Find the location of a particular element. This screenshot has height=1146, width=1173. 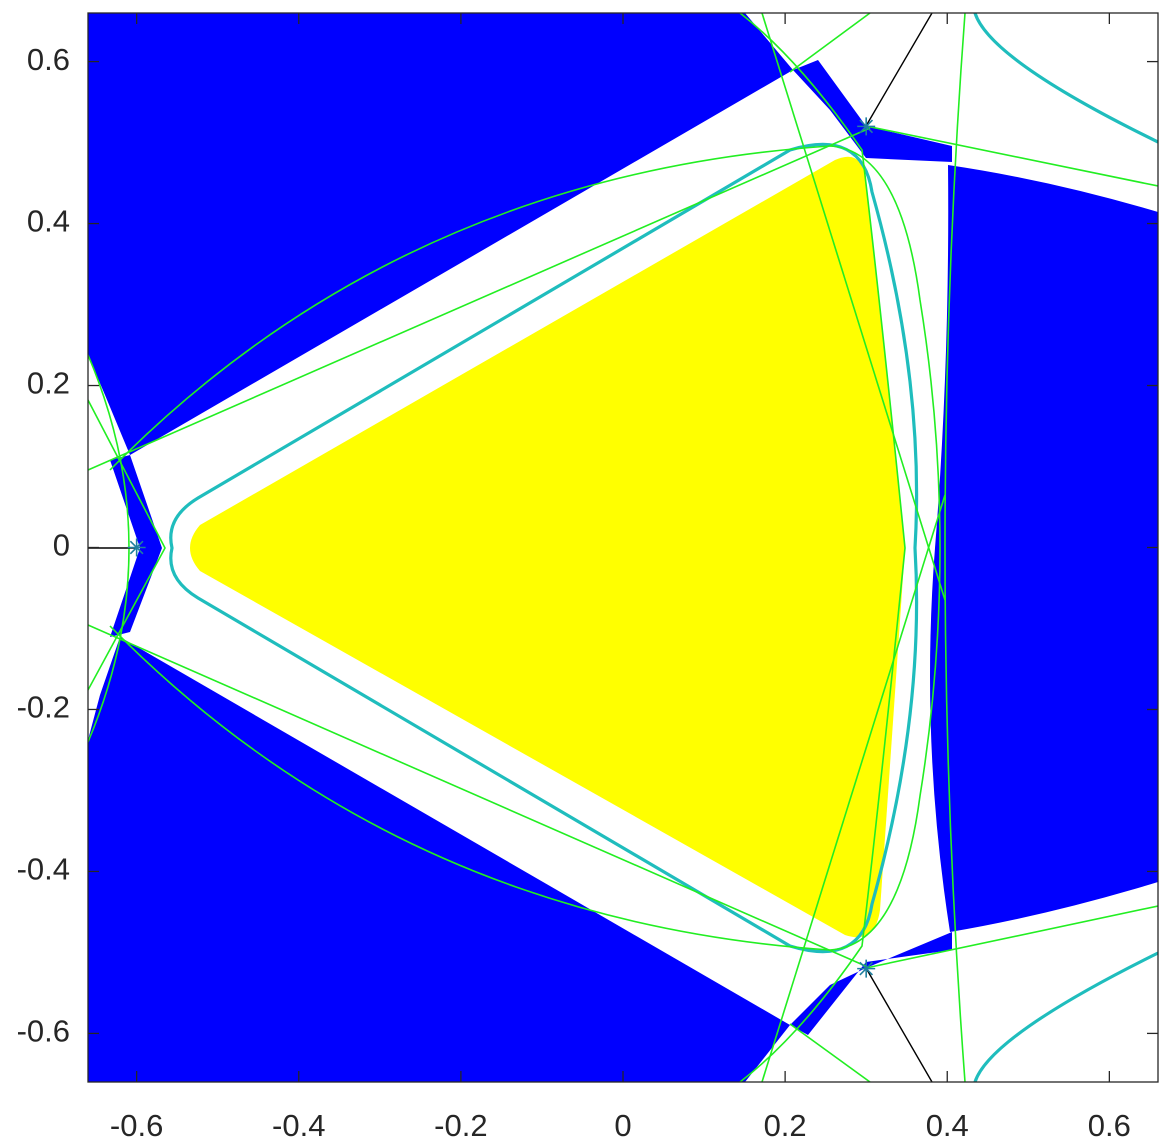

x-tick-label: -0.6 is located at coordinates (136, 1125).